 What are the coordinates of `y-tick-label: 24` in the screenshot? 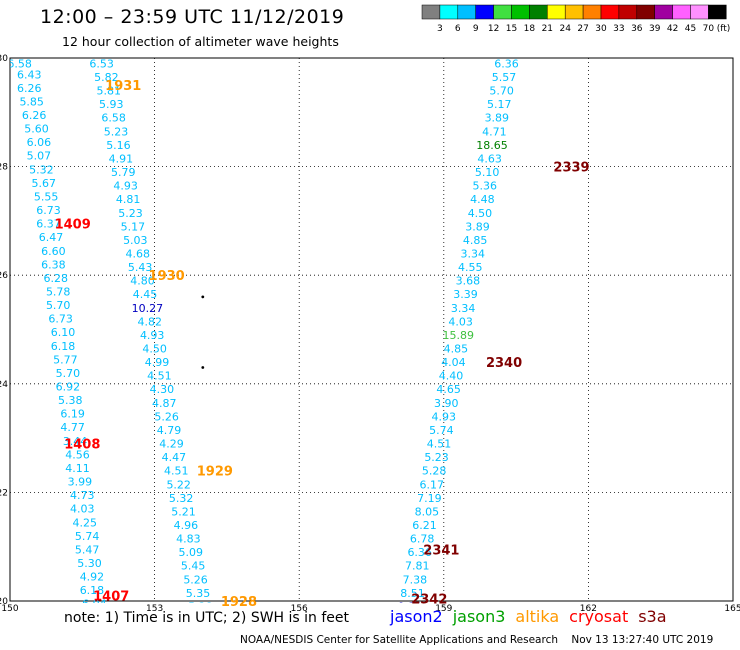 It's located at (4, 385).